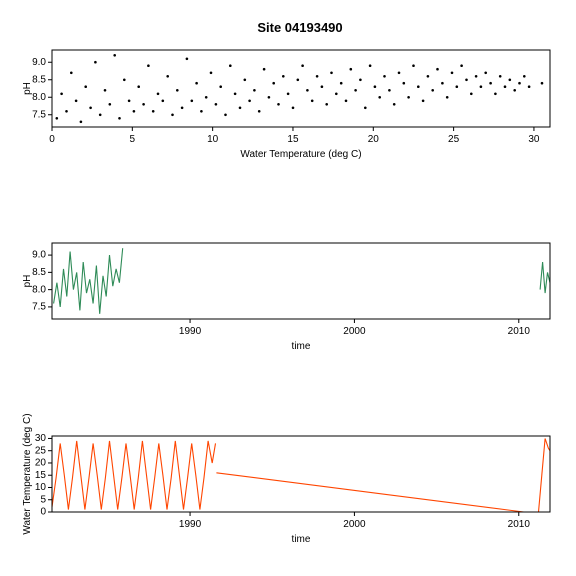  What do you see at coordinates (454, 139) in the screenshot?
I see `x-tick-label: 25` at bounding box center [454, 139].